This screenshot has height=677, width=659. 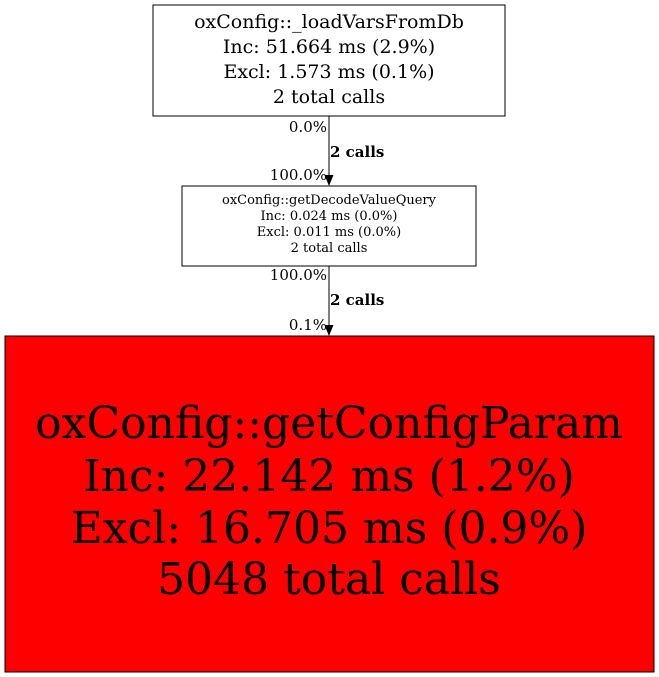 I want to click on node-title: oxConfig::_loadVarsFromDb, so click(x=329, y=22).